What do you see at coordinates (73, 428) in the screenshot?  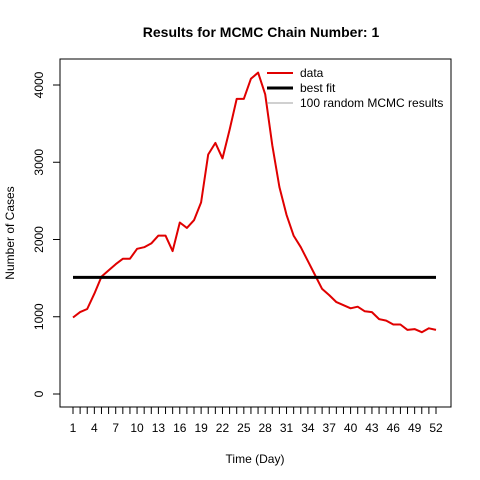 I see `x-tick-label: 1` at bounding box center [73, 428].